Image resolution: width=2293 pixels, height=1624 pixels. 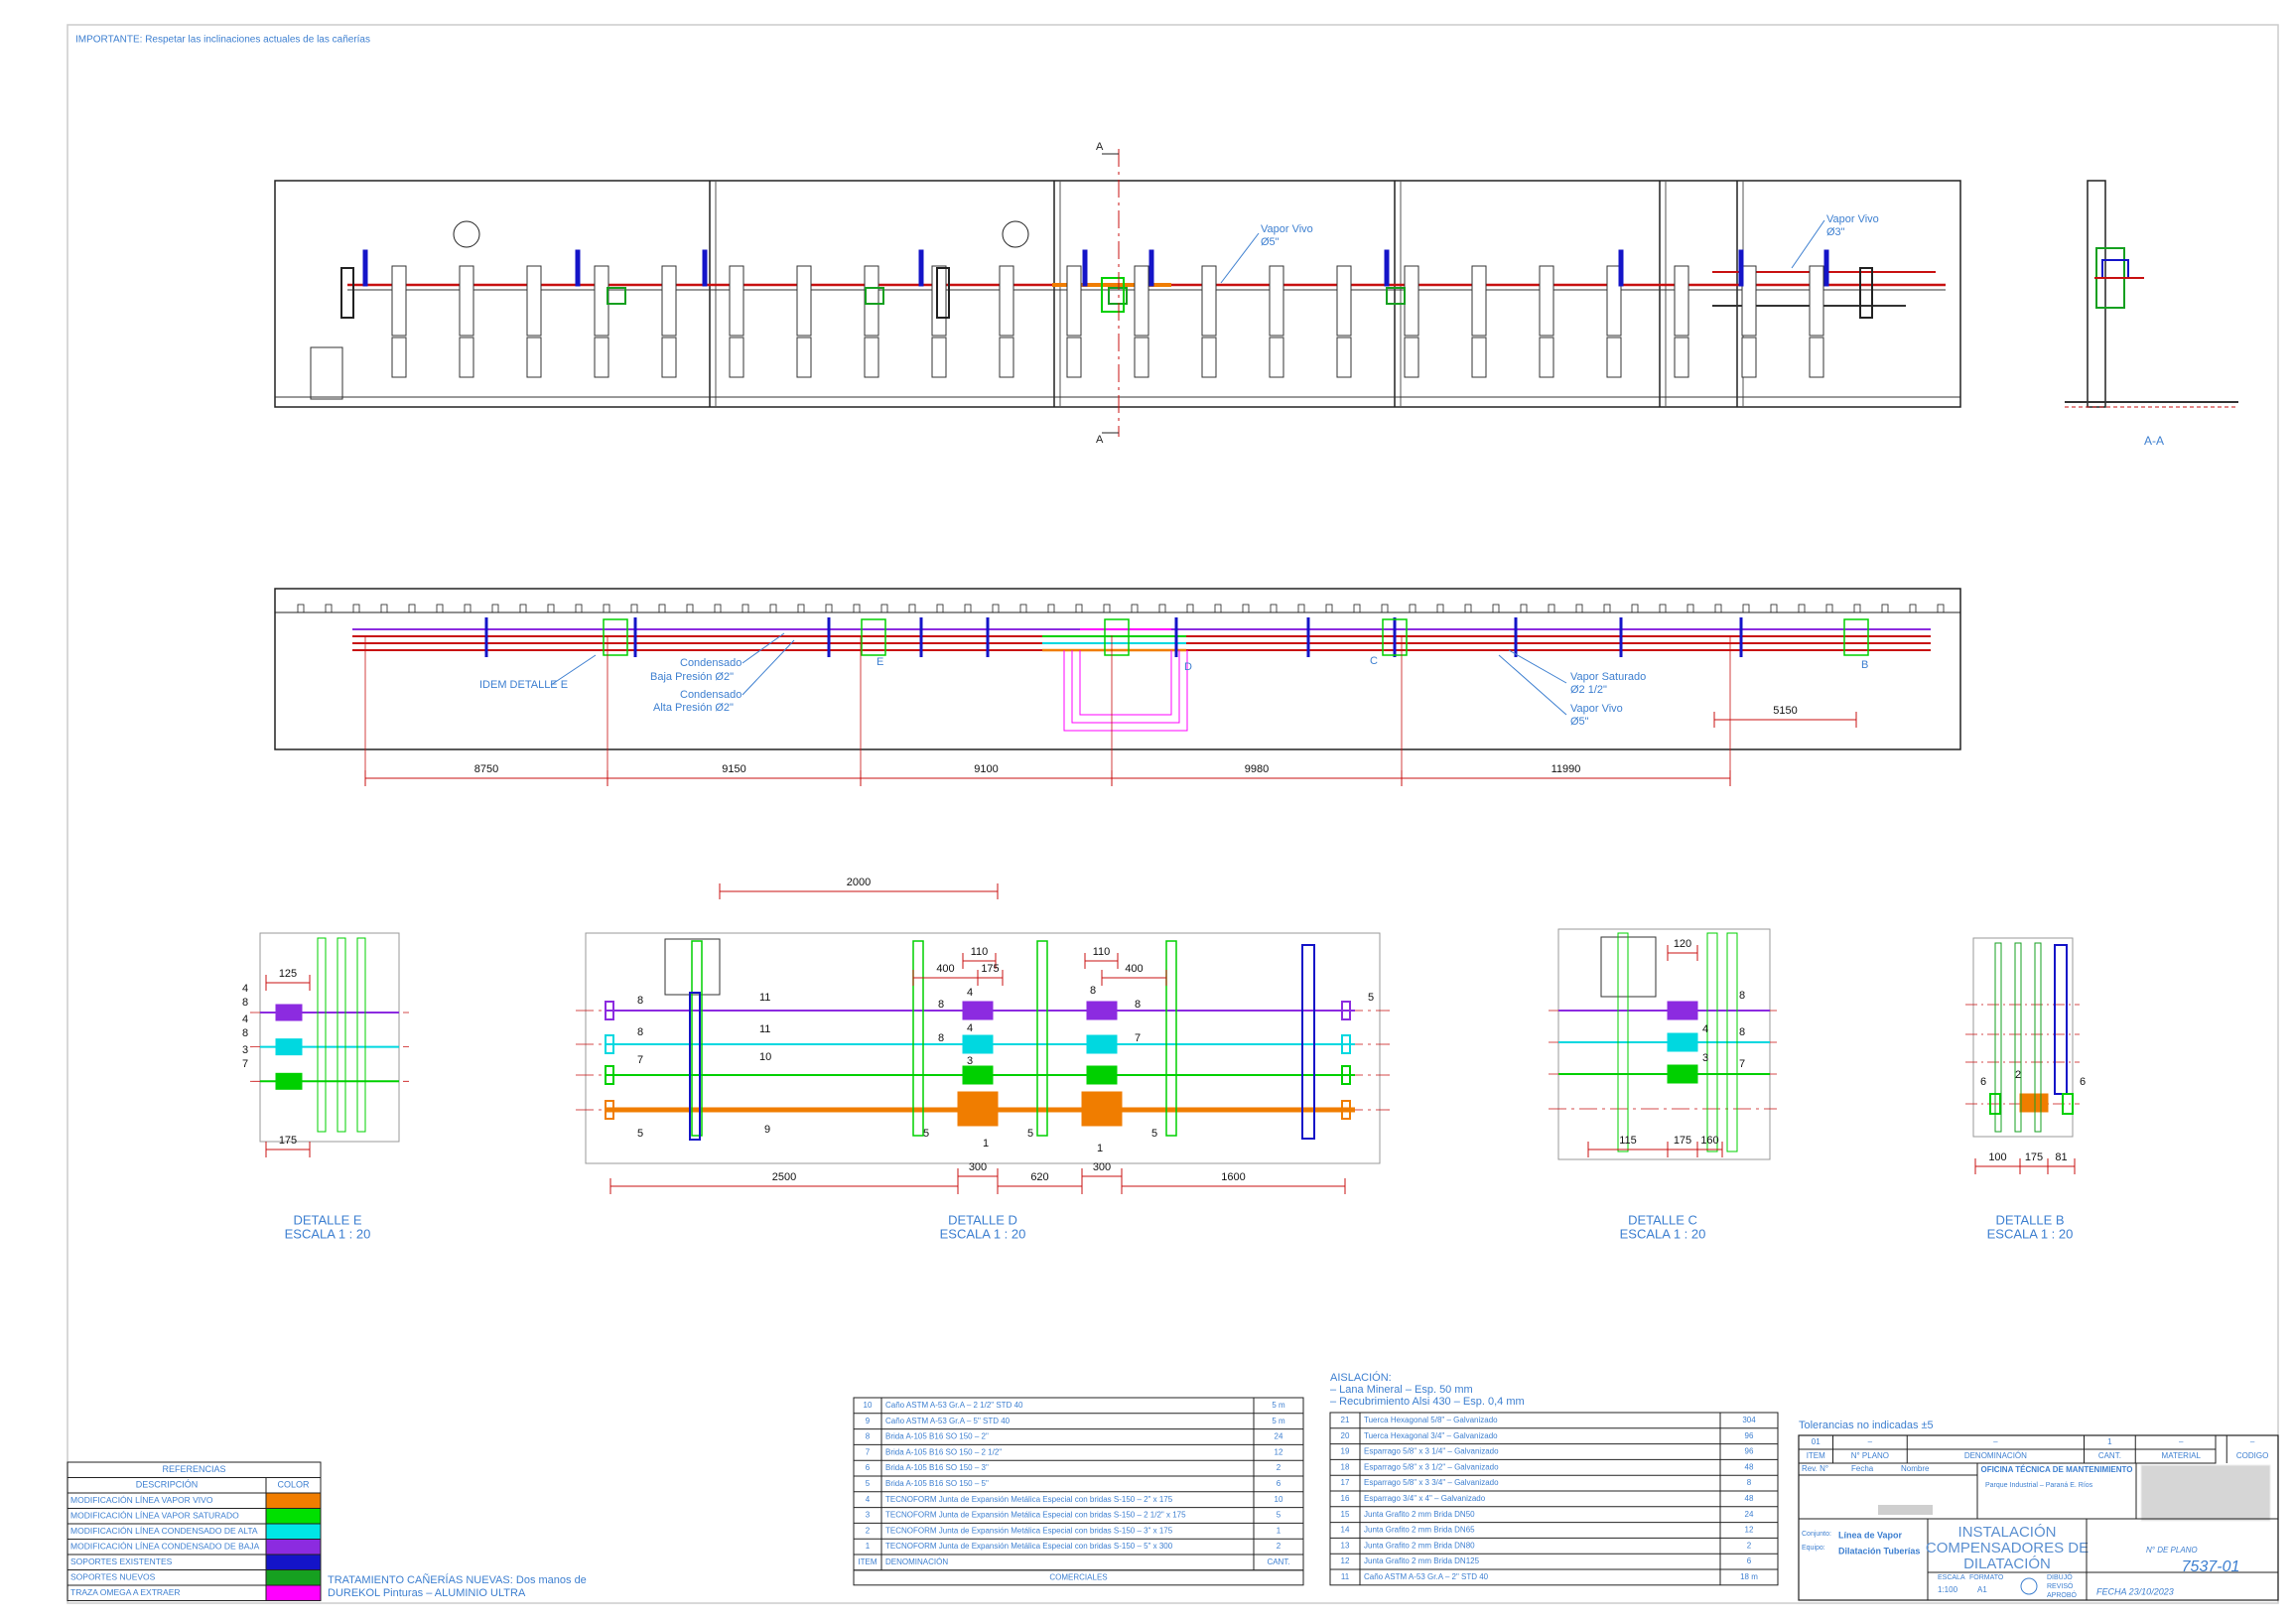 What do you see at coordinates (293, 1485) in the screenshot?
I see `table-header: COLOR` at bounding box center [293, 1485].